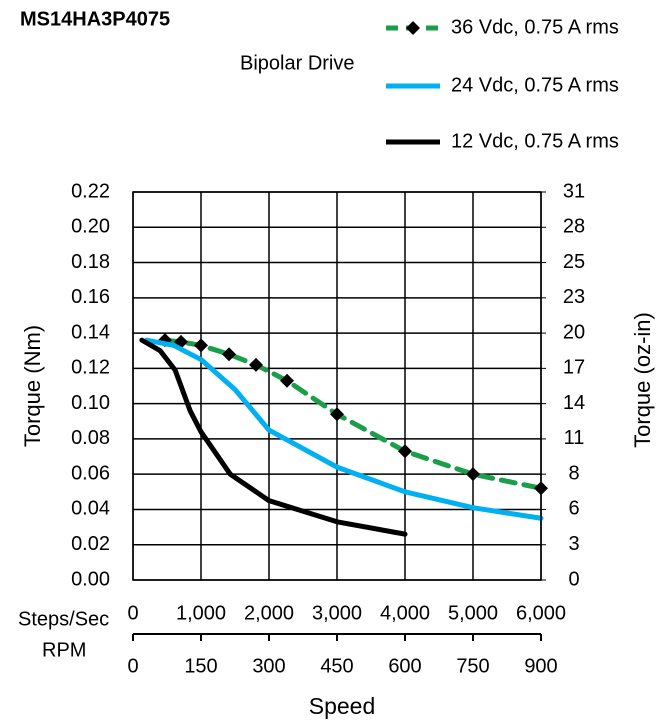 The image size is (663, 726). I want to click on x-tick-label: 0, so click(132, 613).